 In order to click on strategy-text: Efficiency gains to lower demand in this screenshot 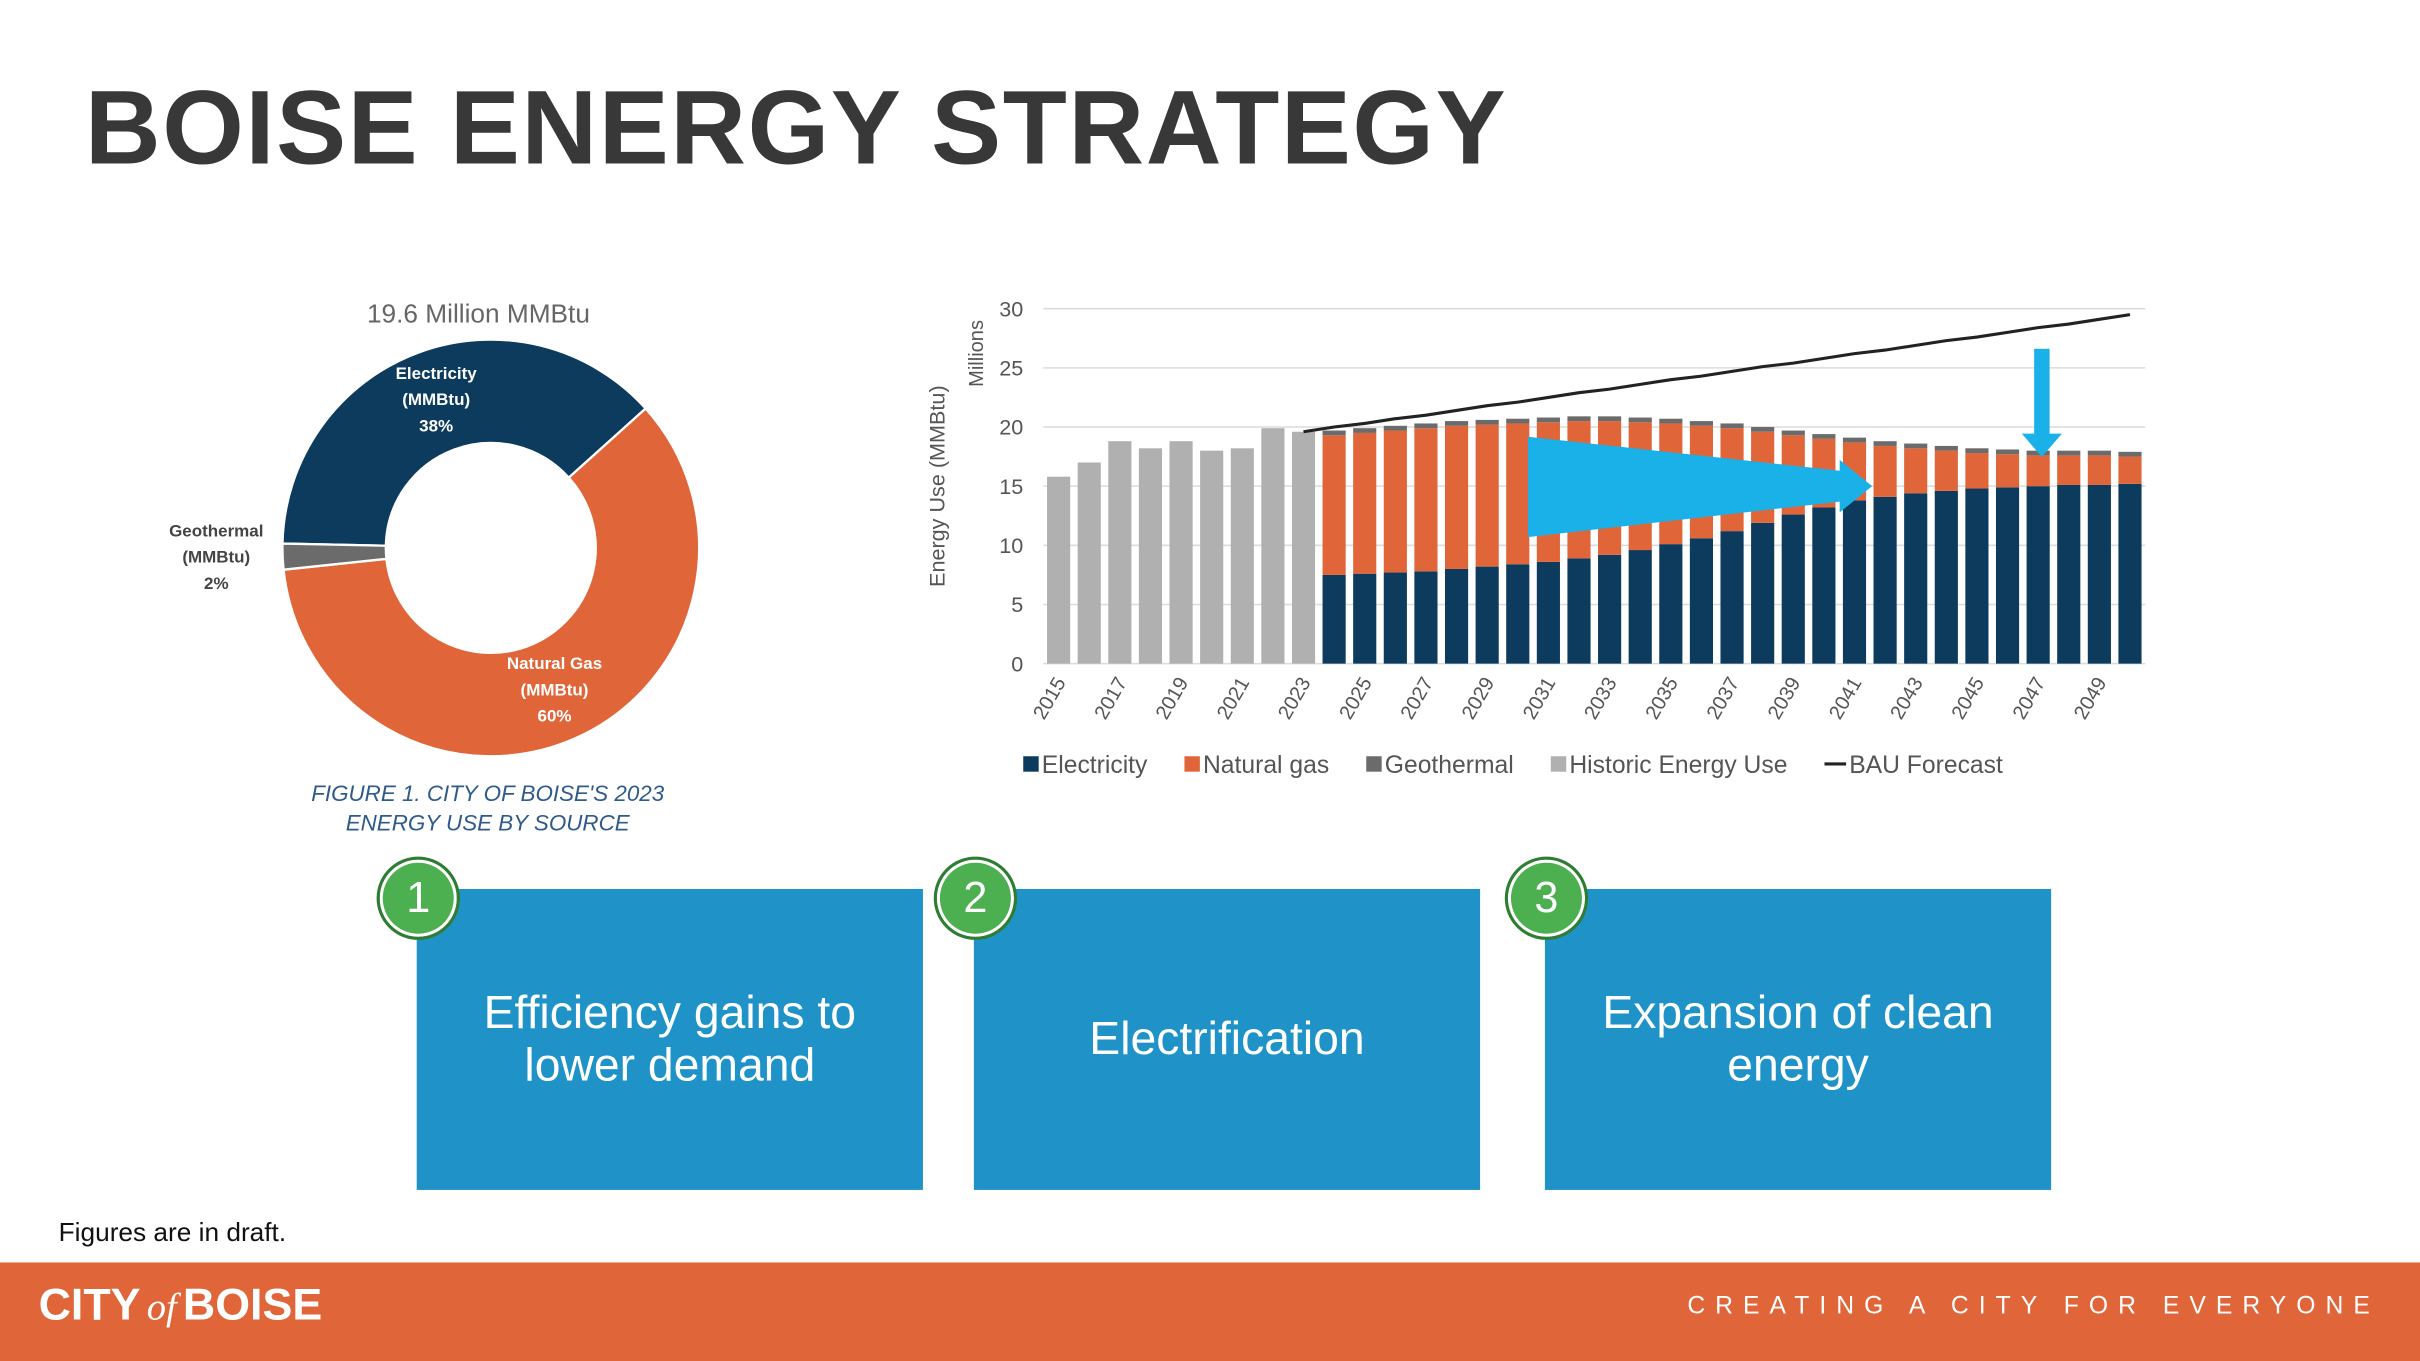, I will do `click(669, 1038)`.